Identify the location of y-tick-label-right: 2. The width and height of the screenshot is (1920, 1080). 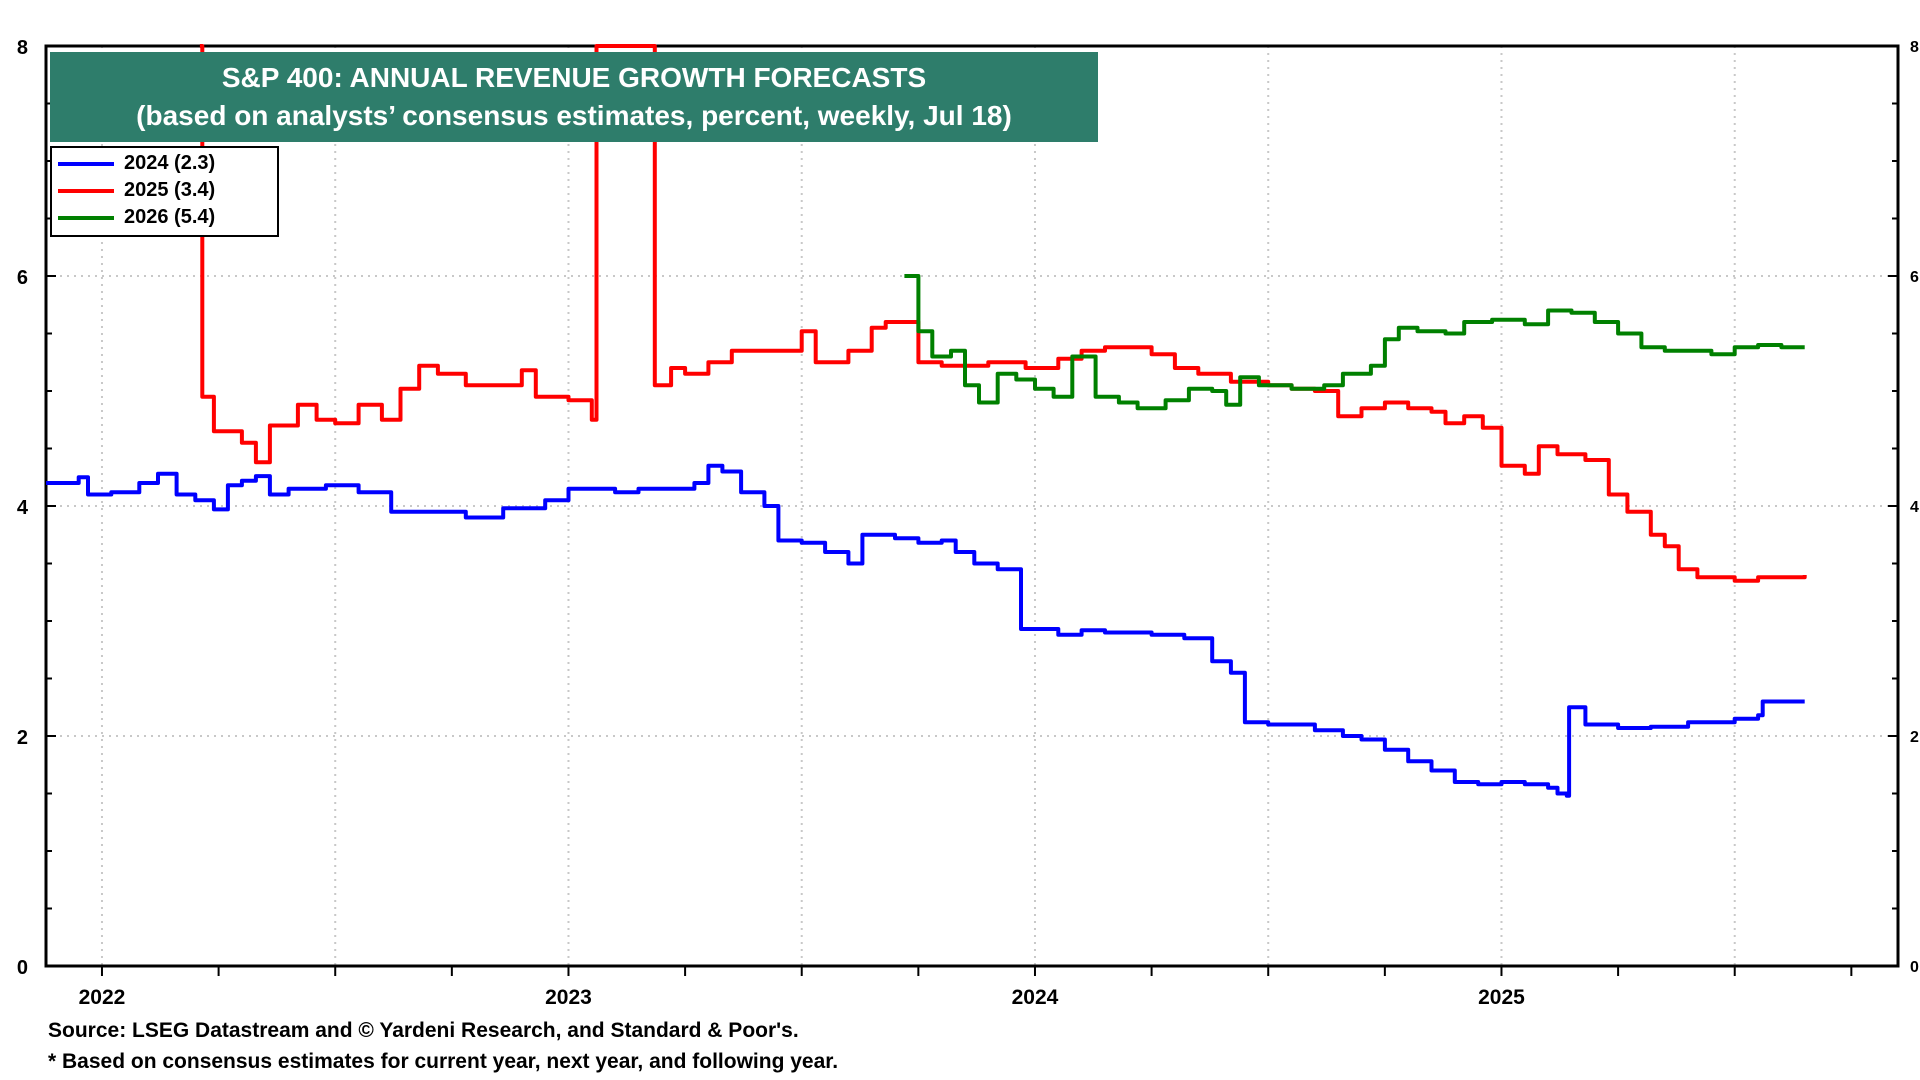
(1914, 737).